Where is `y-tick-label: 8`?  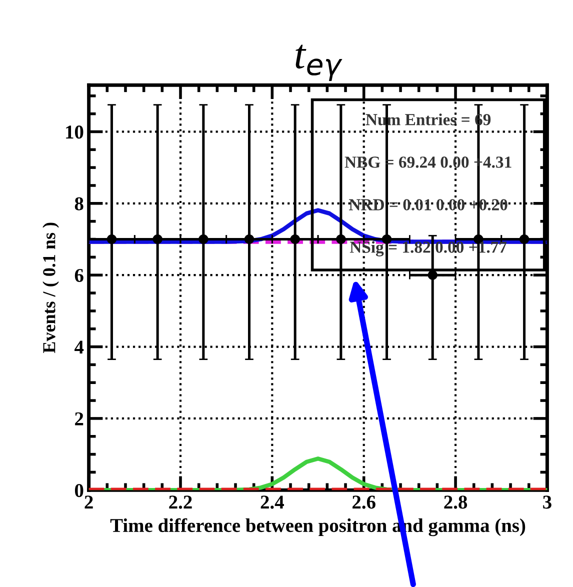 y-tick-label: 8 is located at coordinates (79, 203).